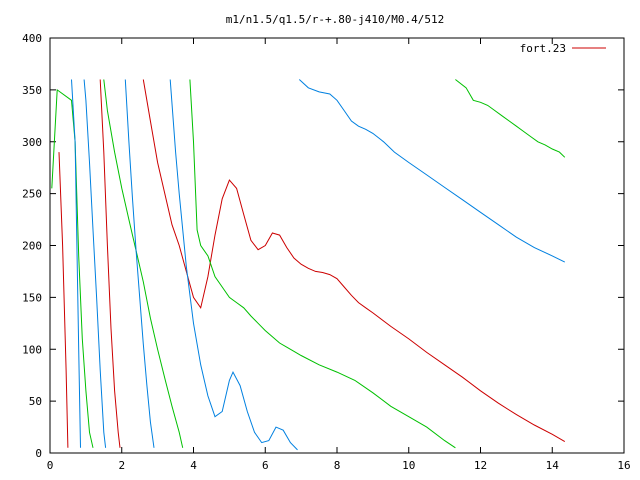  I want to click on y-tick-label: 100, so click(32, 349).